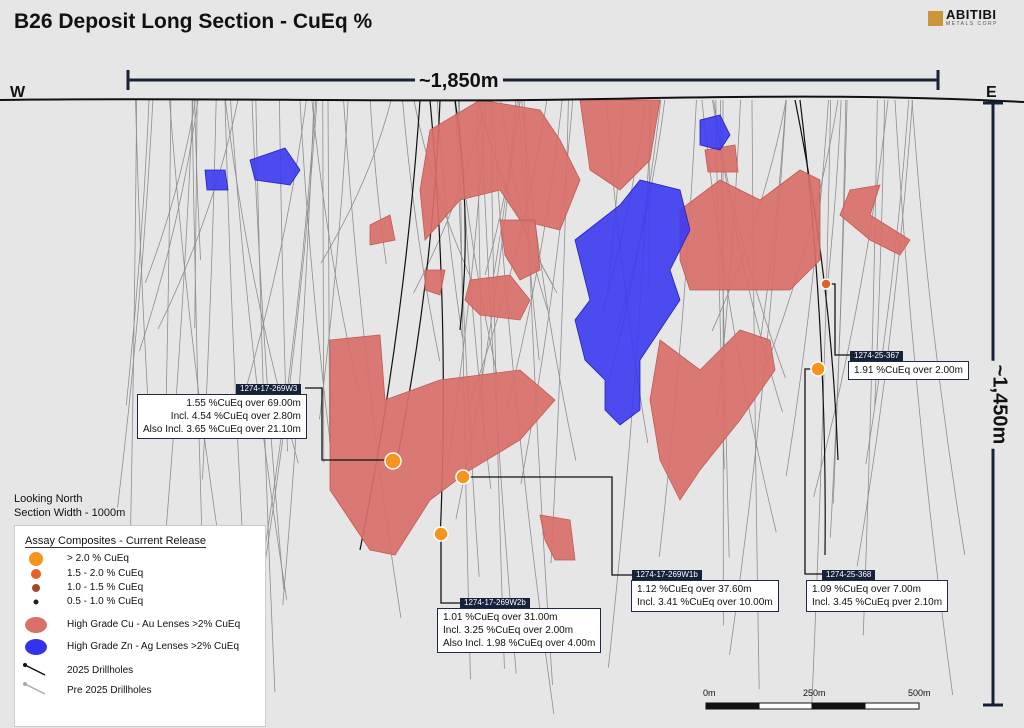 The image size is (1024, 728). What do you see at coordinates (877, 356) in the screenshot?
I see `hole-tag: 1274-25-367` at bounding box center [877, 356].